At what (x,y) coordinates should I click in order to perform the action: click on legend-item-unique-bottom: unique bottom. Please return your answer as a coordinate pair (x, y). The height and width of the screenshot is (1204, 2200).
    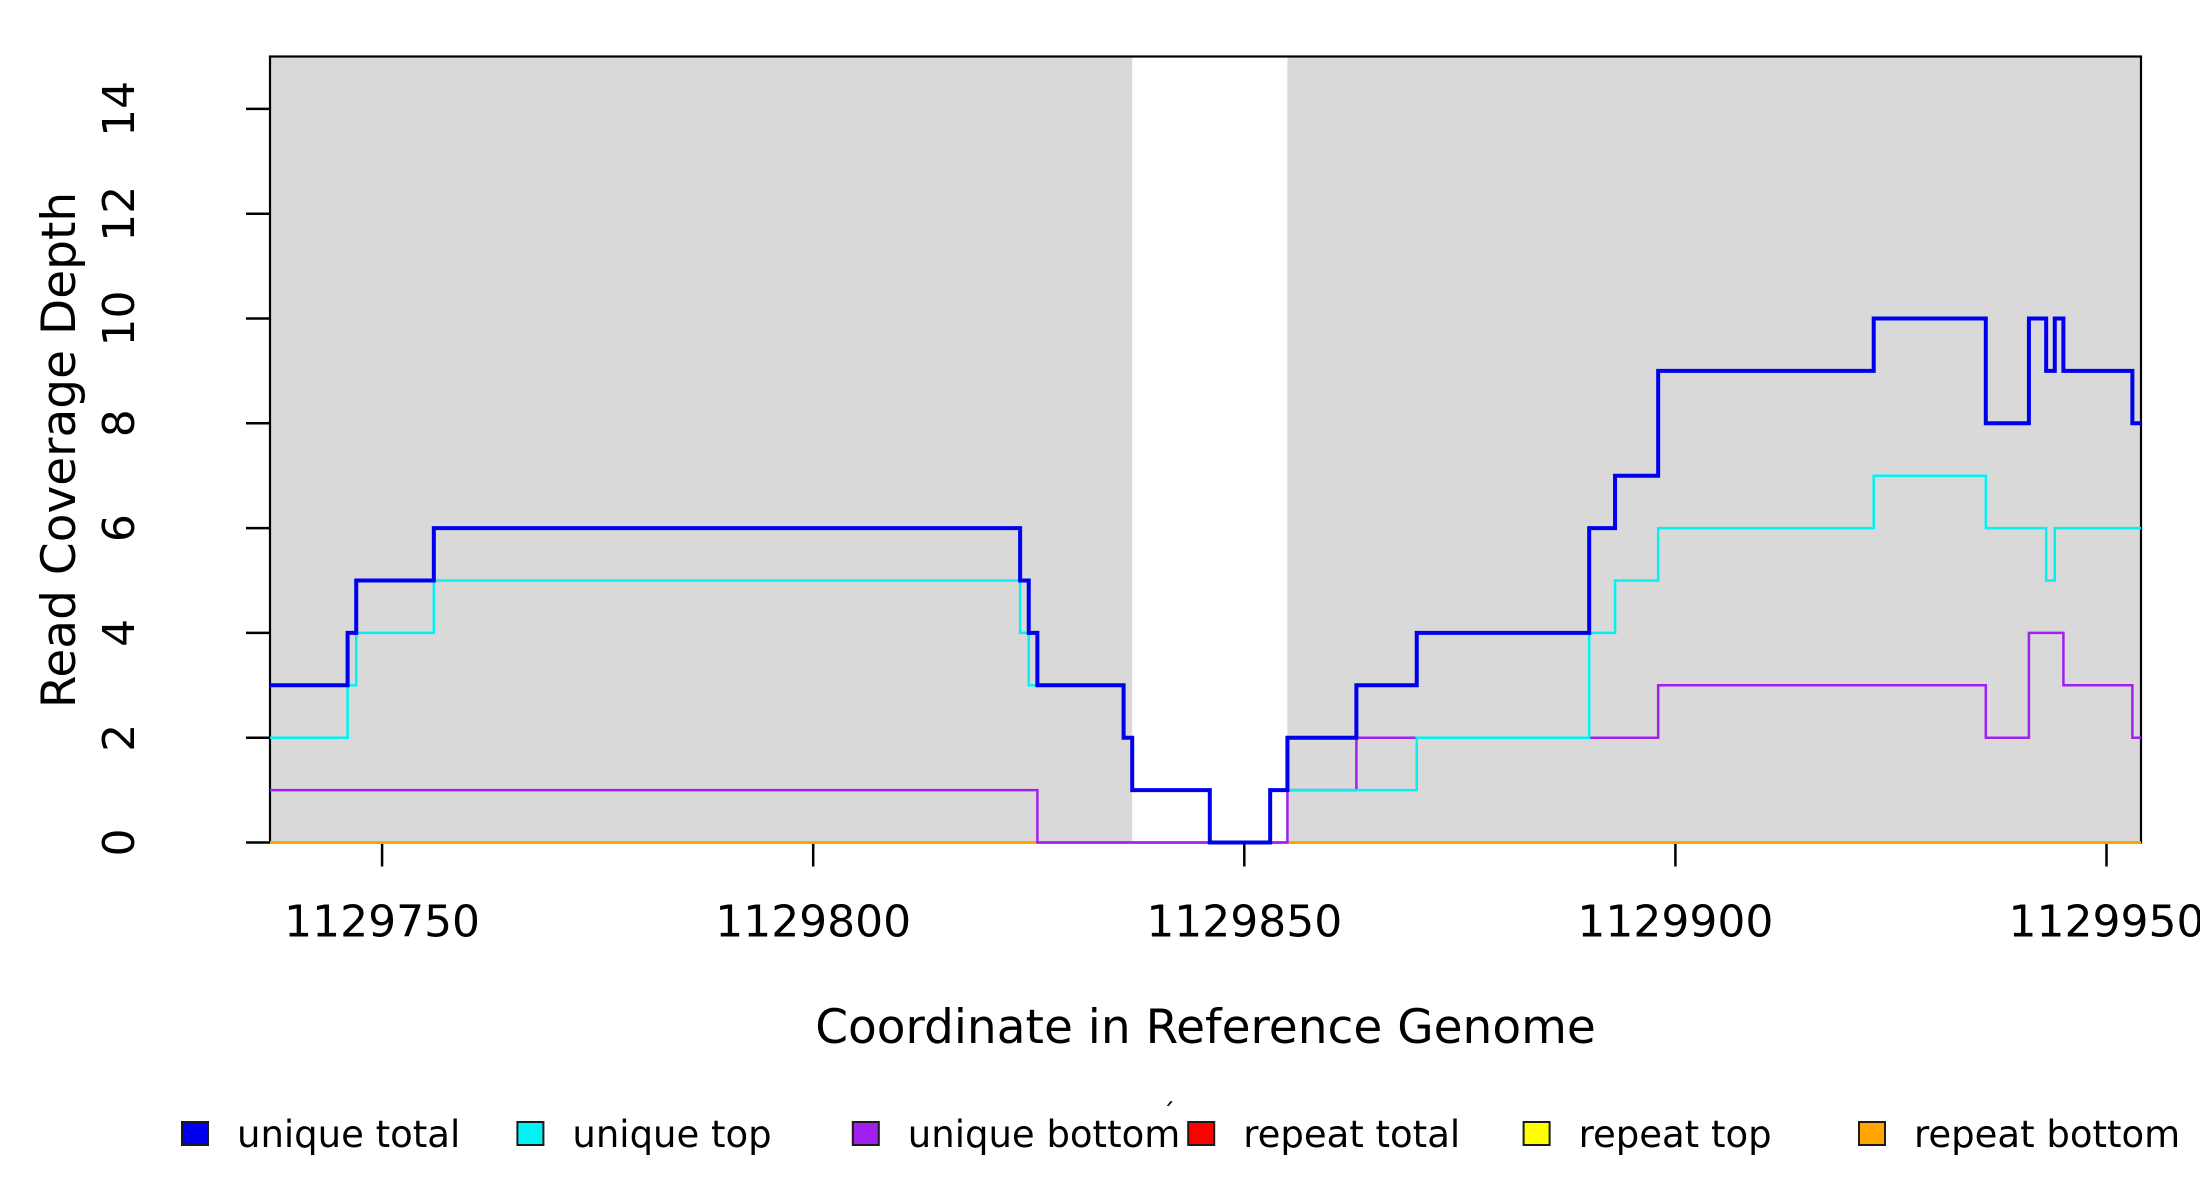
    Looking at the image, I should click on (1015, 1134).